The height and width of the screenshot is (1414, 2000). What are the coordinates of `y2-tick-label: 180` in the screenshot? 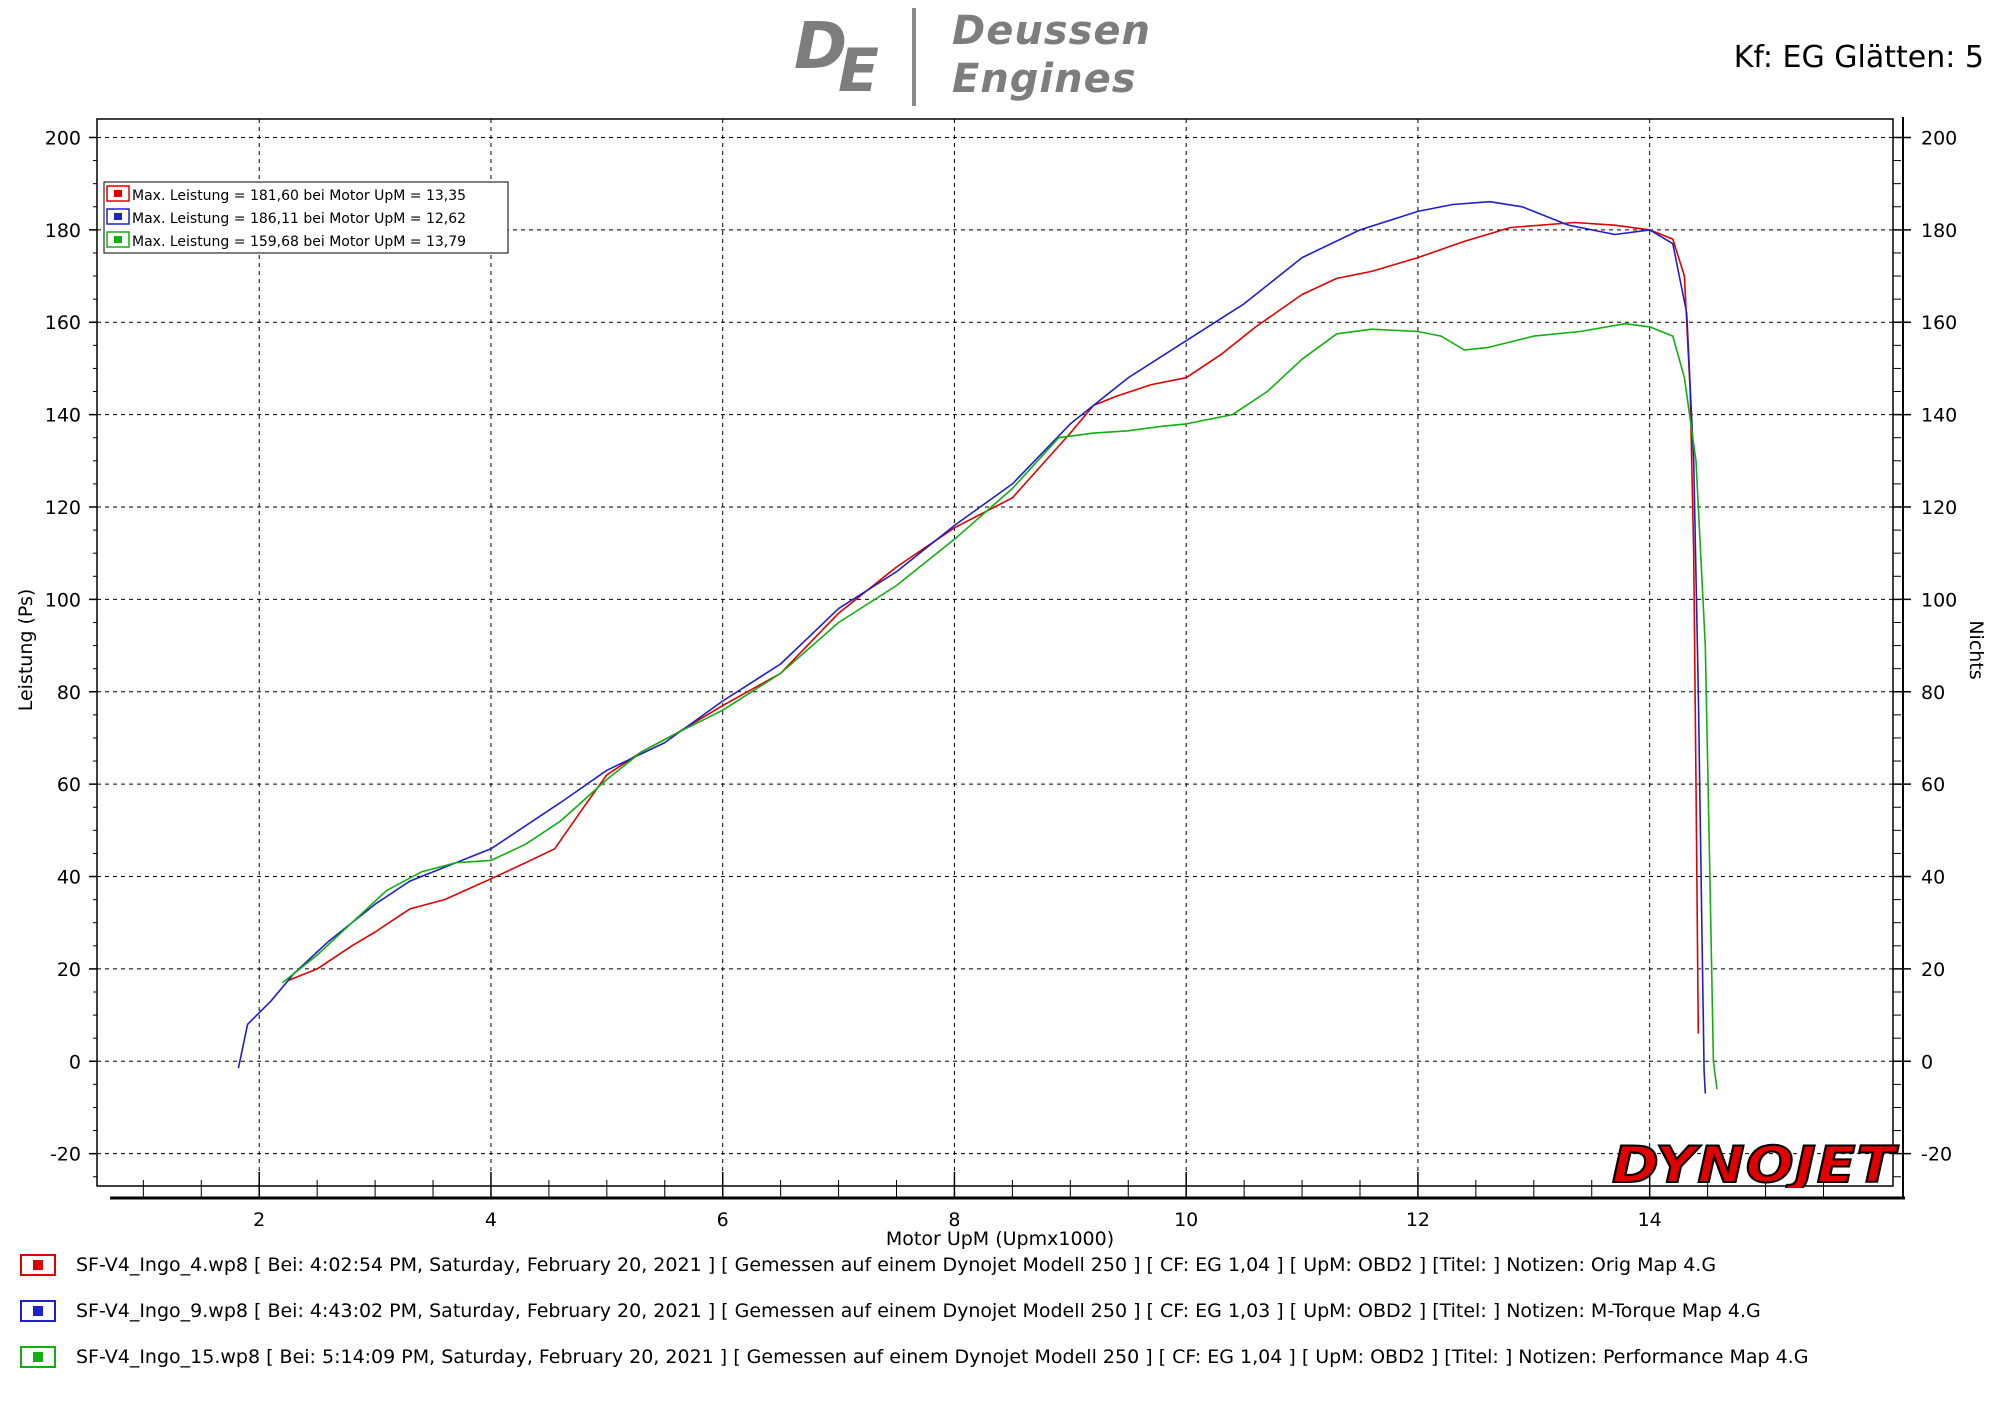 It's located at (1939, 231).